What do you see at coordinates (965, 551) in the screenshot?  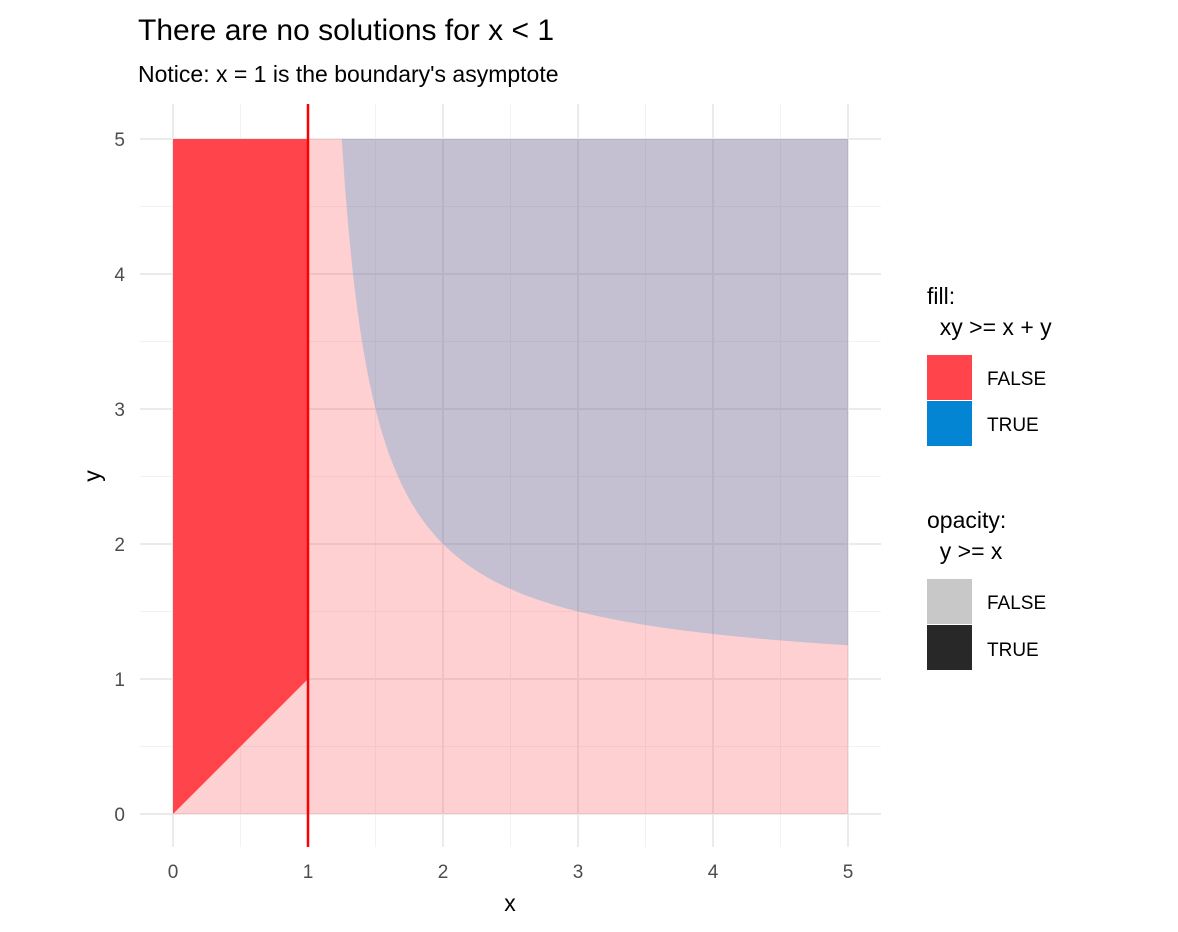 I see `legend-opacity-title-line2: y >= x` at bounding box center [965, 551].